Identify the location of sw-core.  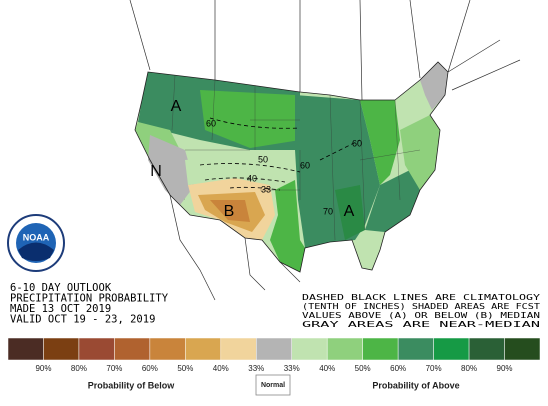
(230, 211).